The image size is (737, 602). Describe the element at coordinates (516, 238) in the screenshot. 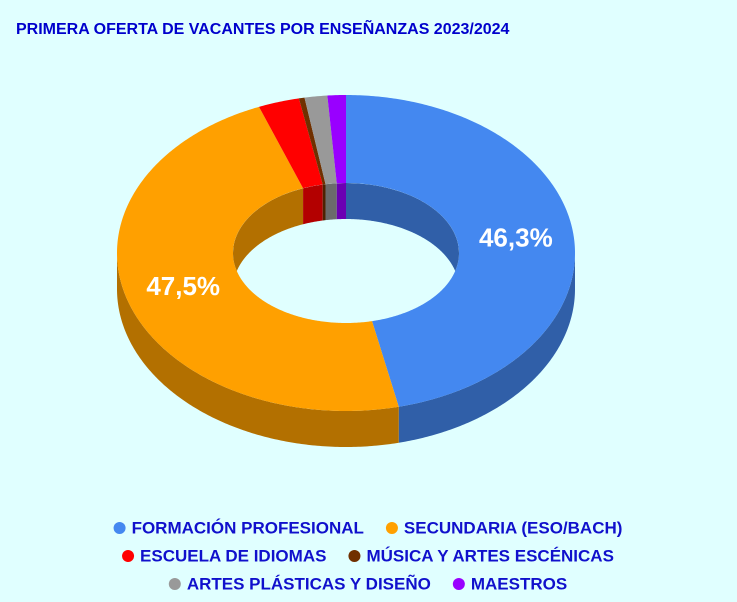

I see `data-label: 46,3%` at that location.